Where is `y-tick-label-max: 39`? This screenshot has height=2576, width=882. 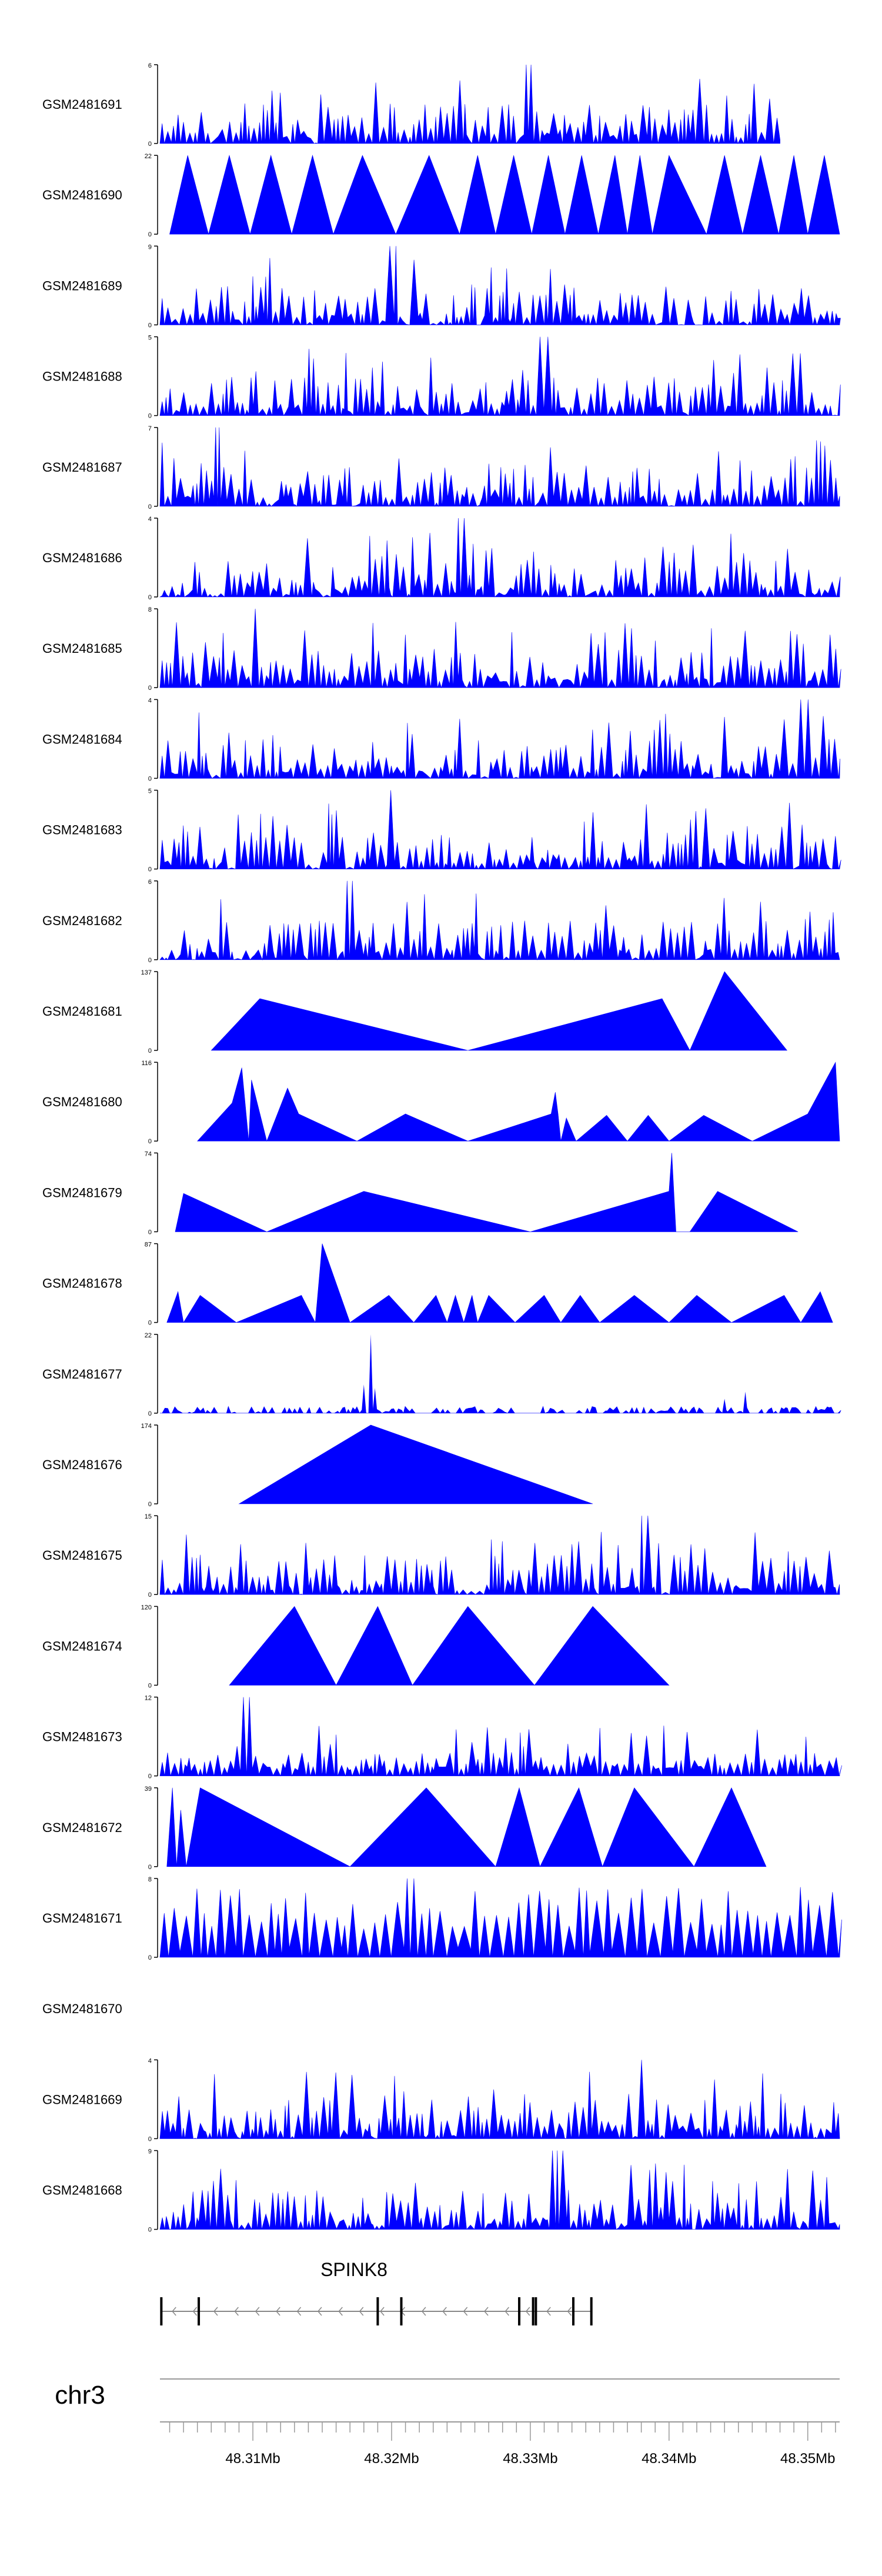 y-tick-label-max: 39 is located at coordinates (148, 1789).